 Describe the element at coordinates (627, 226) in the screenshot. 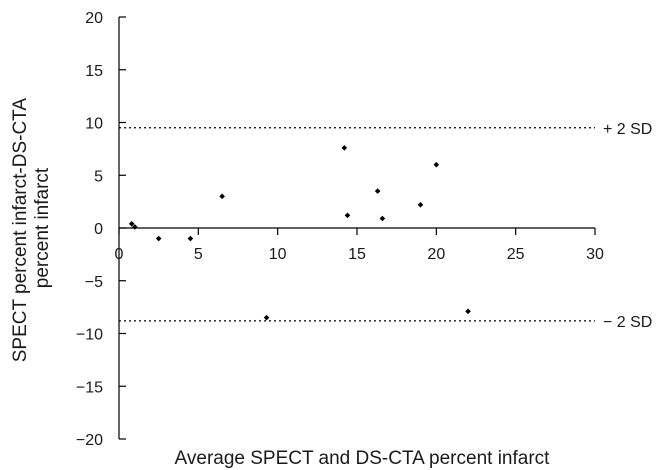

I see `reference-line-labels: + 2 SD − 2 SD` at that location.